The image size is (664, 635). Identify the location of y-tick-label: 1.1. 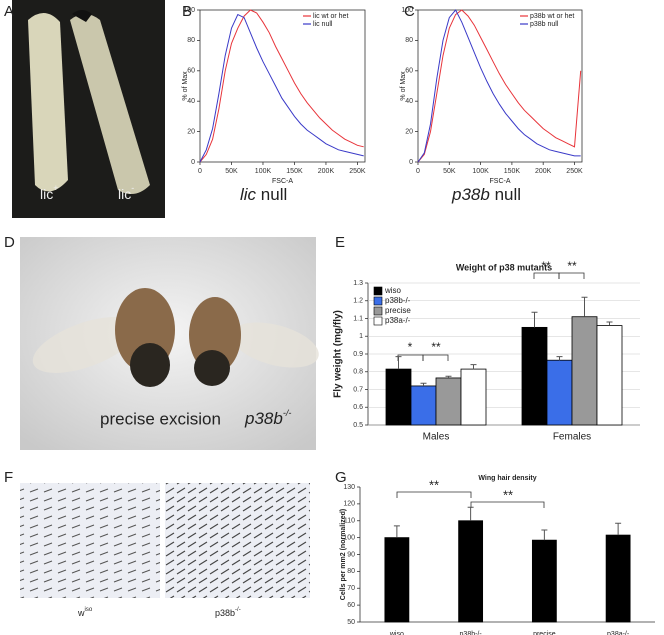
(358, 318).